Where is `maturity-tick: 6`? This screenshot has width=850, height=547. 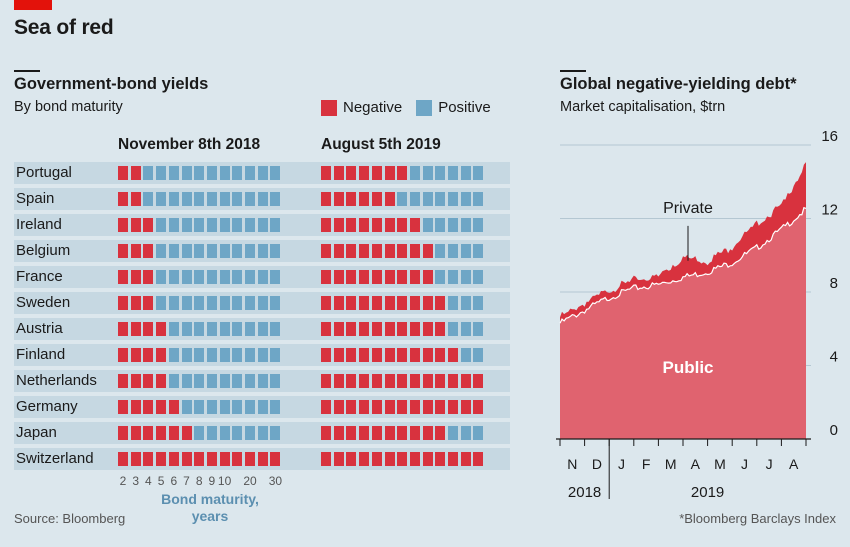 maturity-tick: 6 is located at coordinates (174, 481).